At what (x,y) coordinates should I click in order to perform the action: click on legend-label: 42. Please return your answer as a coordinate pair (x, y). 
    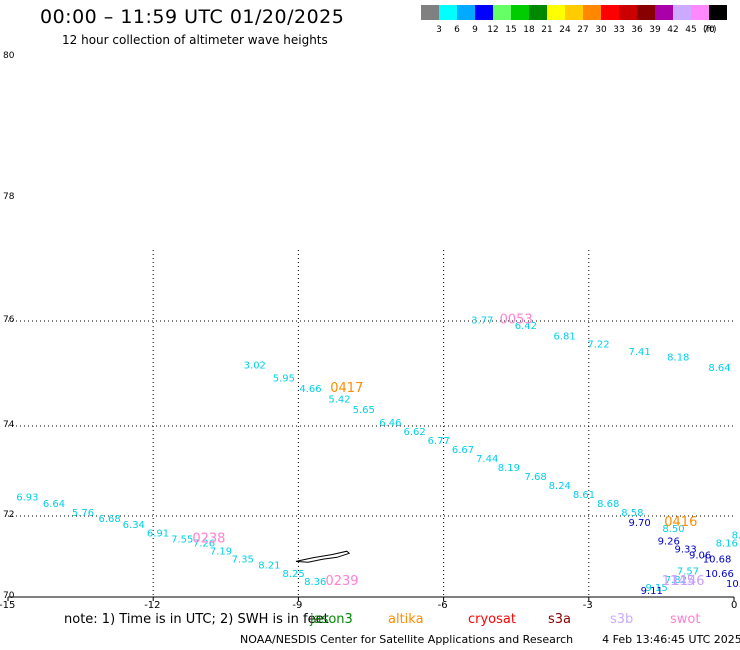
    Looking at the image, I should click on (673, 30).